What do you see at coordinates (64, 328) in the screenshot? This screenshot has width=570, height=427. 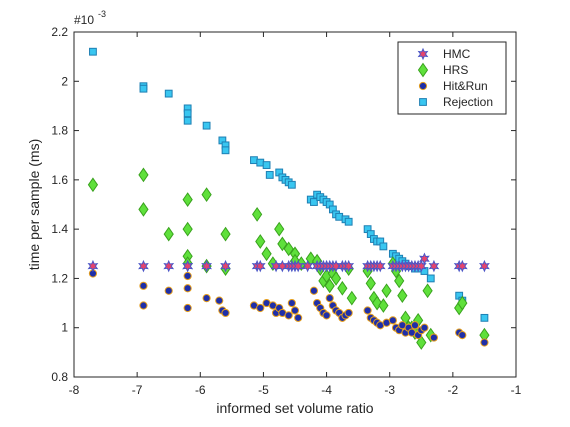 I see `y-tick-label: 1` at bounding box center [64, 328].